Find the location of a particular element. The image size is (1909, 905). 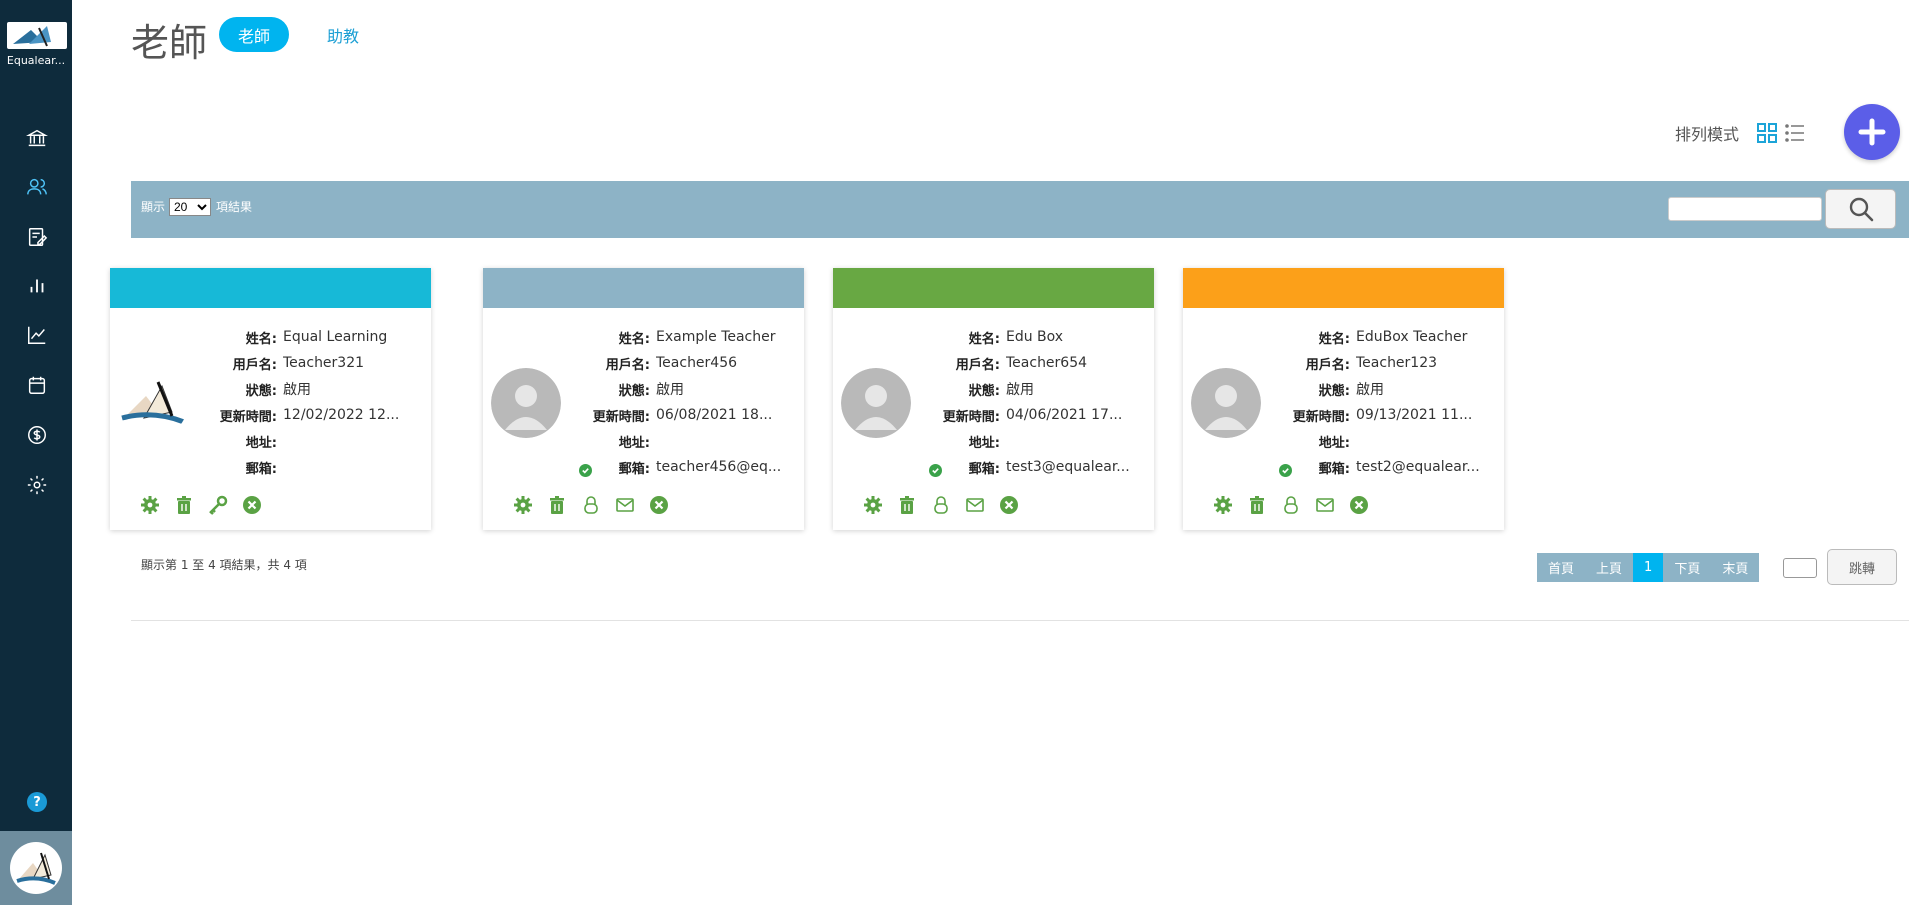

page-size-select: 20 is located at coordinates (190, 207).